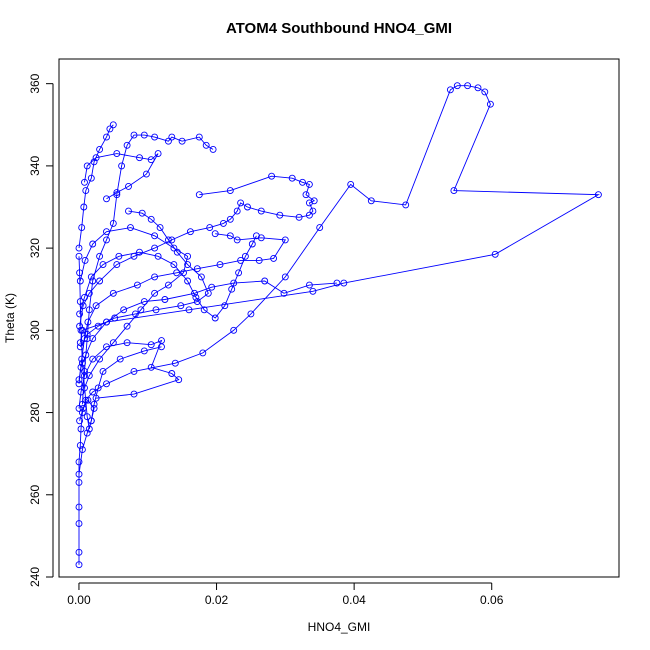 The height and width of the screenshot is (650, 650). Describe the element at coordinates (285, 594) in the screenshot. I see `x-axis: 0.00 0.02 0.04 0.06` at that location.